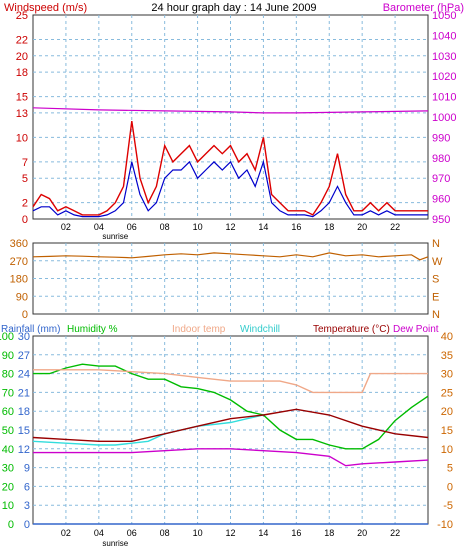 The width and height of the screenshot is (468, 557). Describe the element at coordinates (8, 356) in the screenshot. I see `humidity-axis-tick: 90` at that location.